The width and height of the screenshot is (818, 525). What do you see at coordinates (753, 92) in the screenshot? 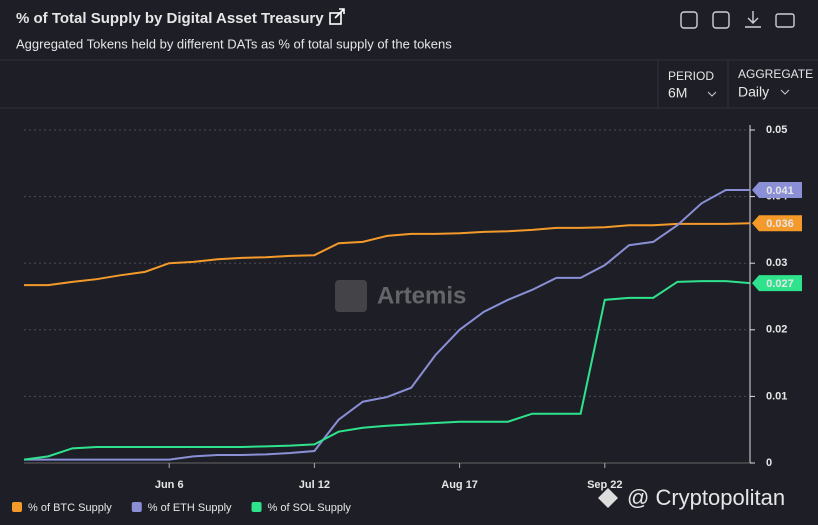
I see `aggregate-value: Daily` at bounding box center [753, 92].